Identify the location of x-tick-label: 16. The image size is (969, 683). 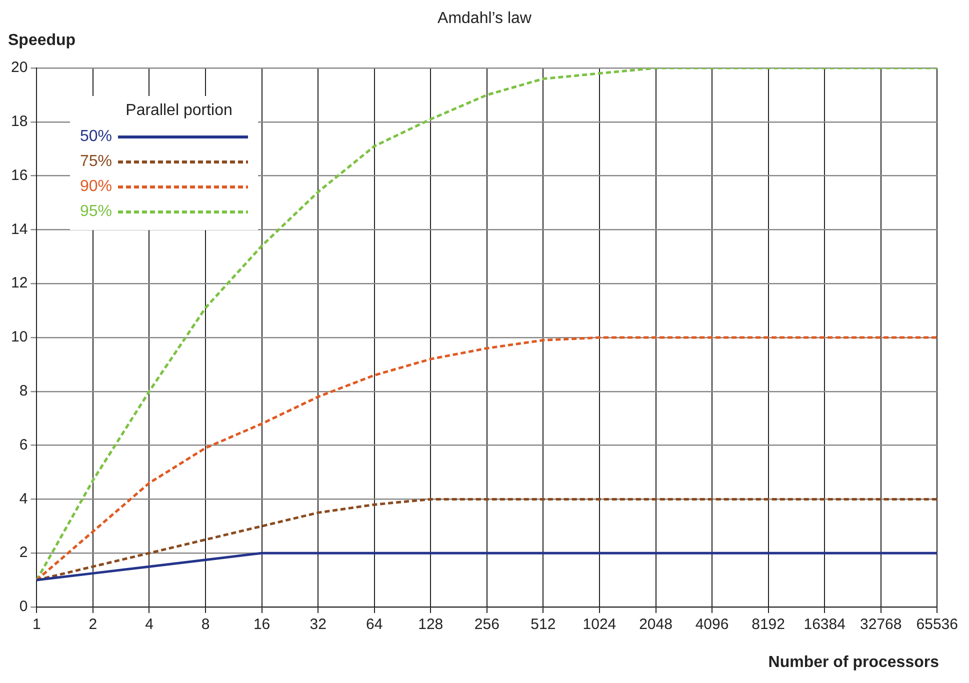
(261, 625).